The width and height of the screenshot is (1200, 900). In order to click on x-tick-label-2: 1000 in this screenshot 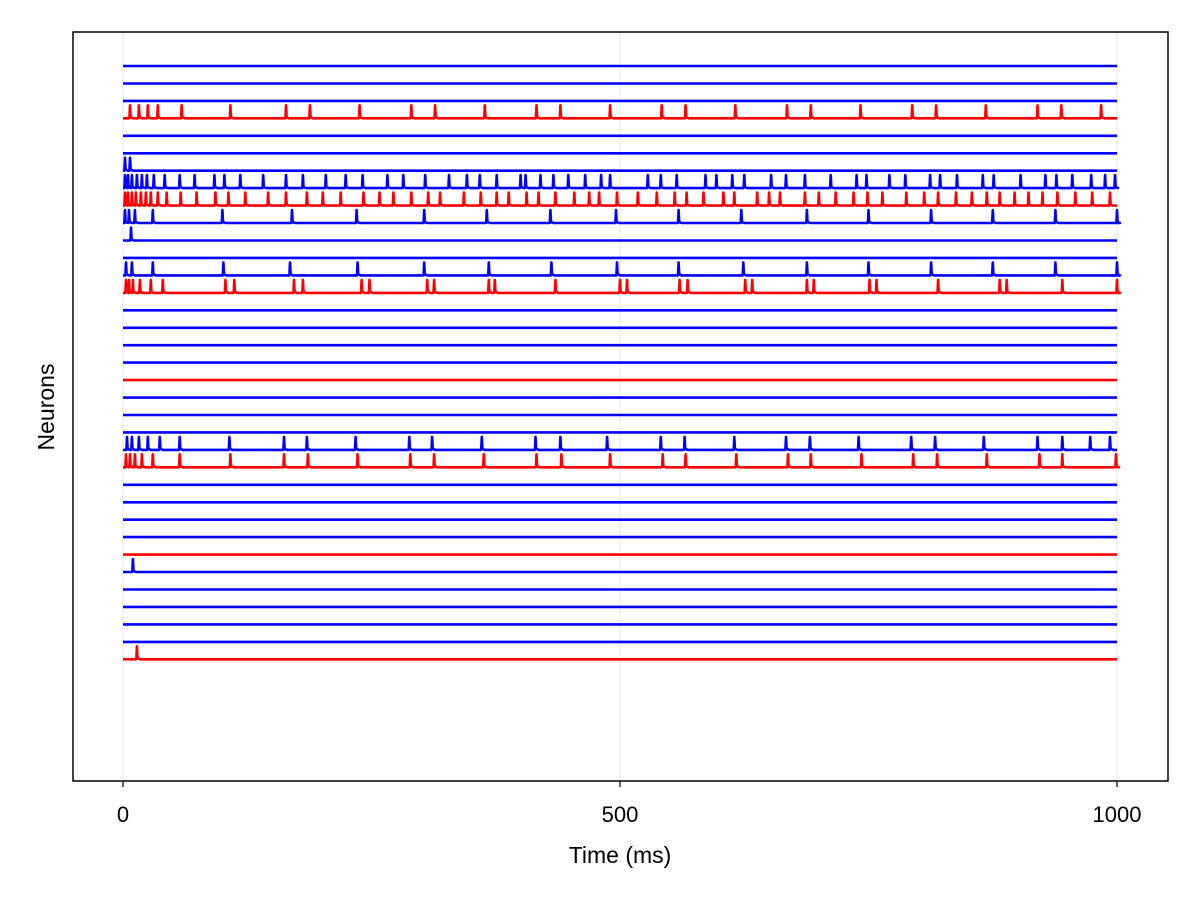, I will do `click(1117, 814)`.